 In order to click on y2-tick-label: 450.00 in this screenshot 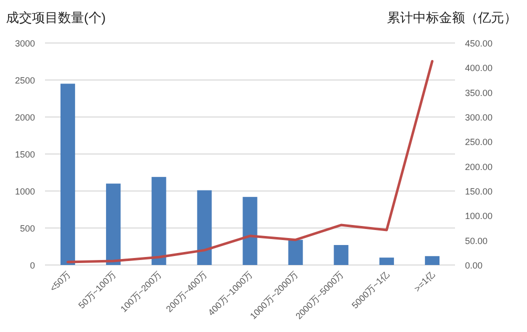, I will do `click(479, 43)`.